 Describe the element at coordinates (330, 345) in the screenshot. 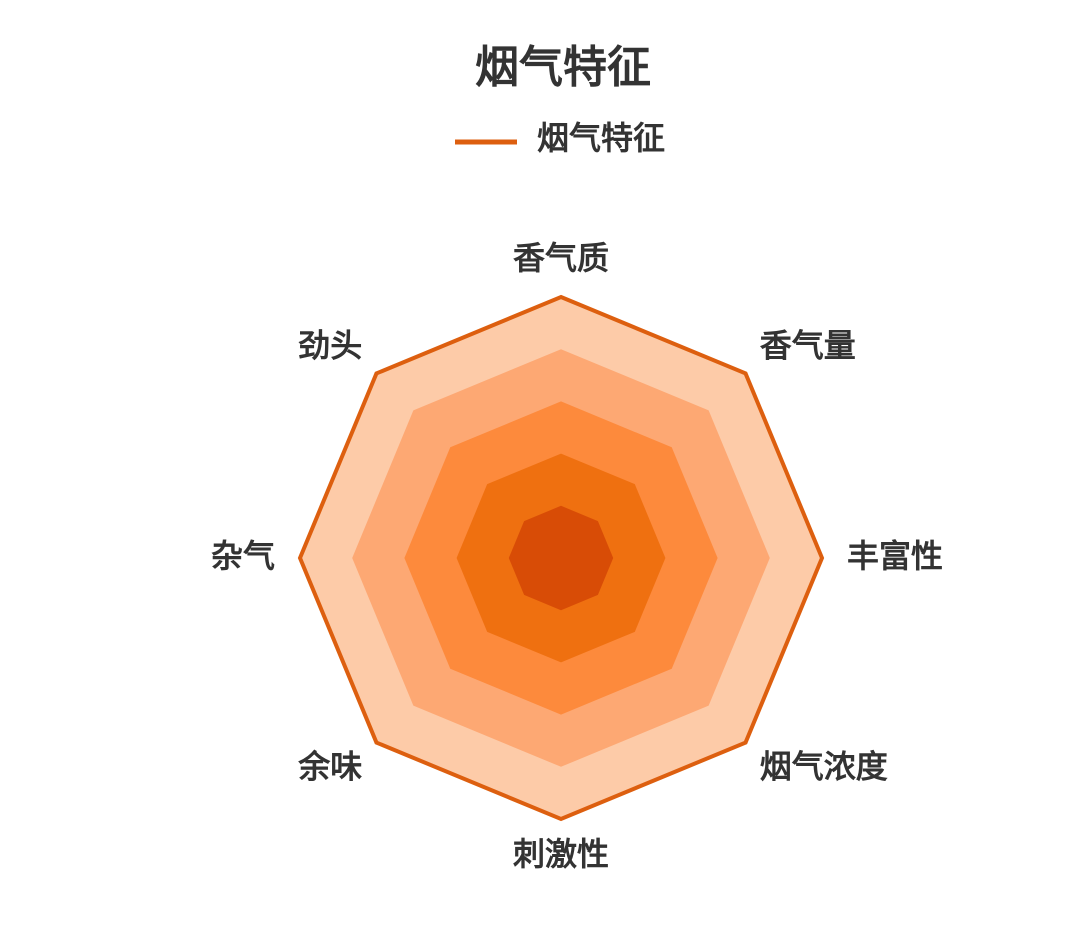

I see `axis-label: 劲头` at that location.